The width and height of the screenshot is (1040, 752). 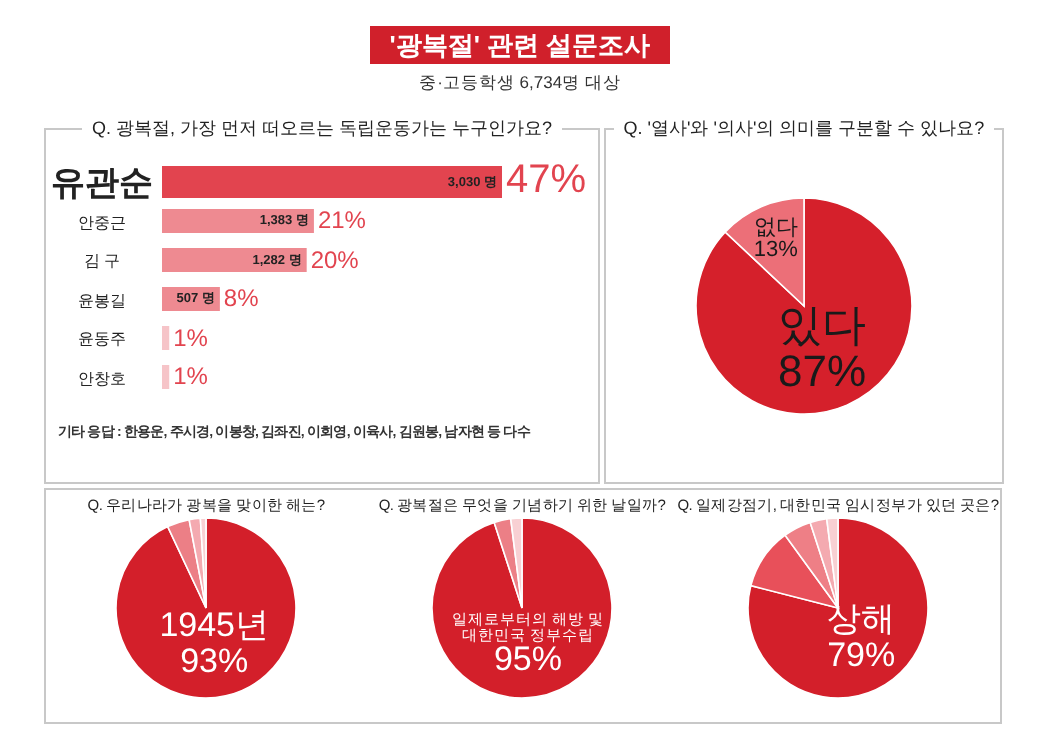 What do you see at coordinates (804, 128) in the screenshot?
I see `chart-title: Q. '열사'와 '의사'의 의미를 구분할 수 있나요?` at bounding box center [804, 128].